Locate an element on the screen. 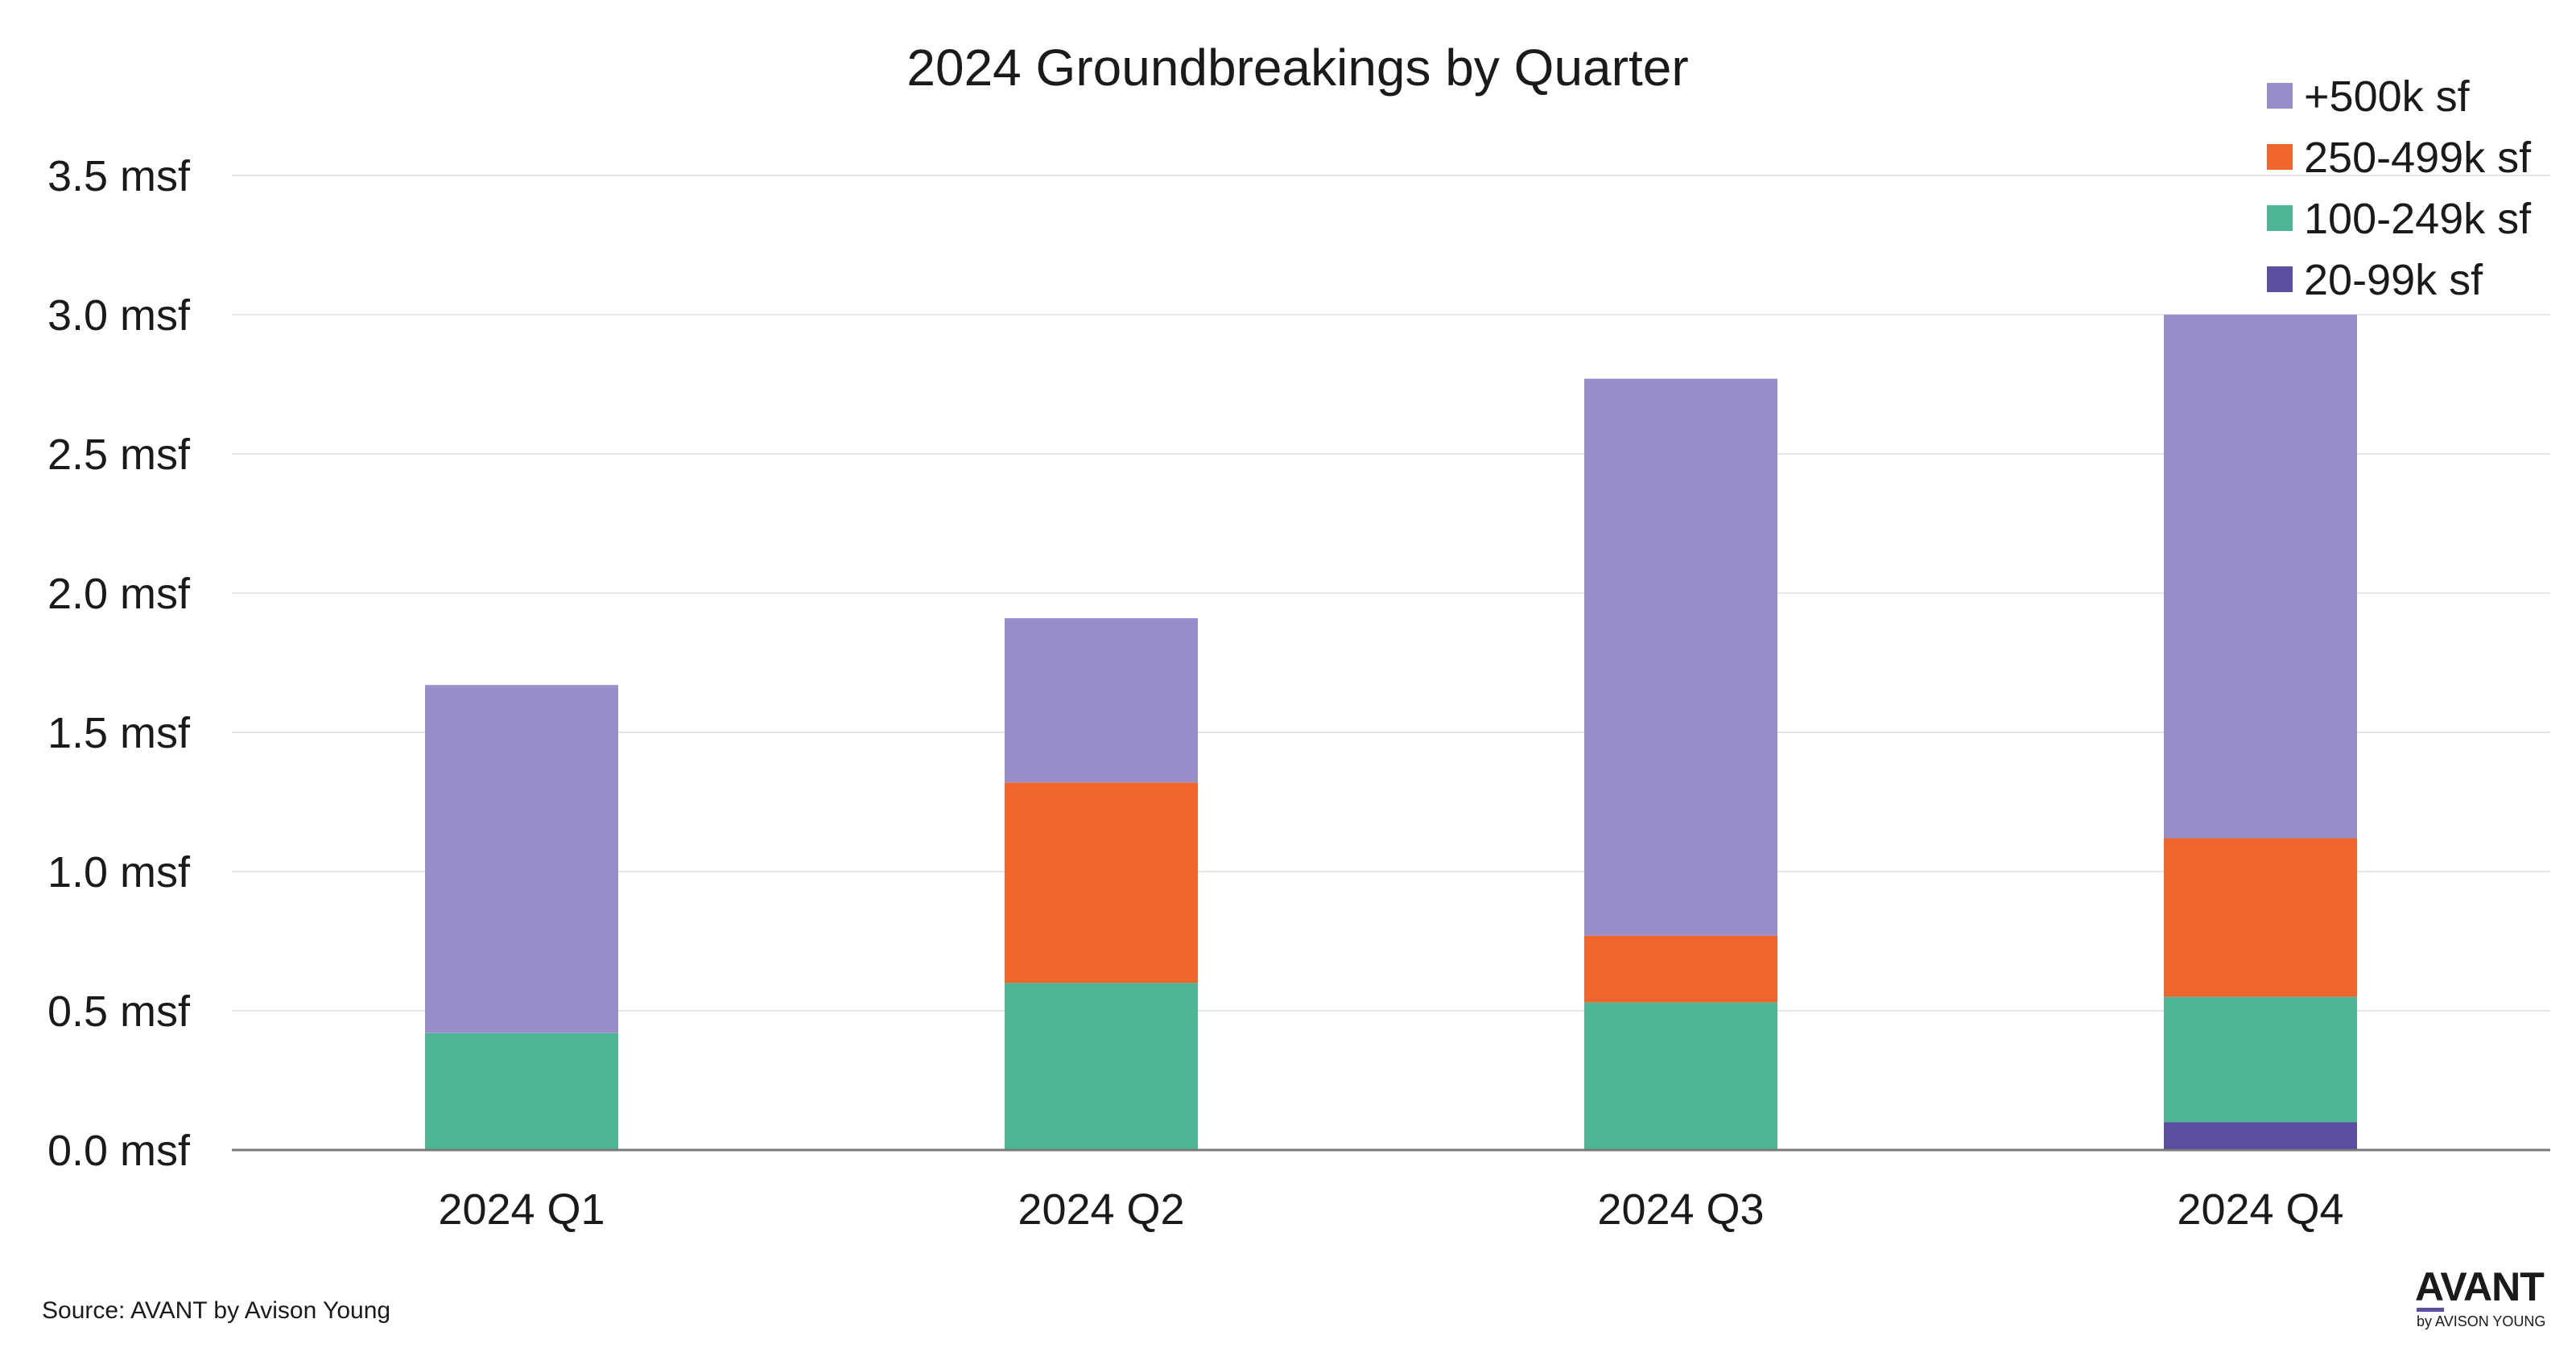  logo-byline: by AVISON YOUNG is located at coordinates (2481, 1321).